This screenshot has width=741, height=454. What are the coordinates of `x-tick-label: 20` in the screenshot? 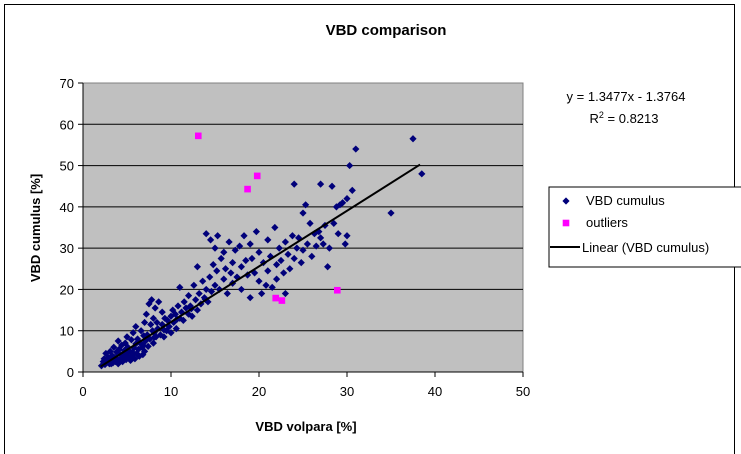 It's located at (259, 391).